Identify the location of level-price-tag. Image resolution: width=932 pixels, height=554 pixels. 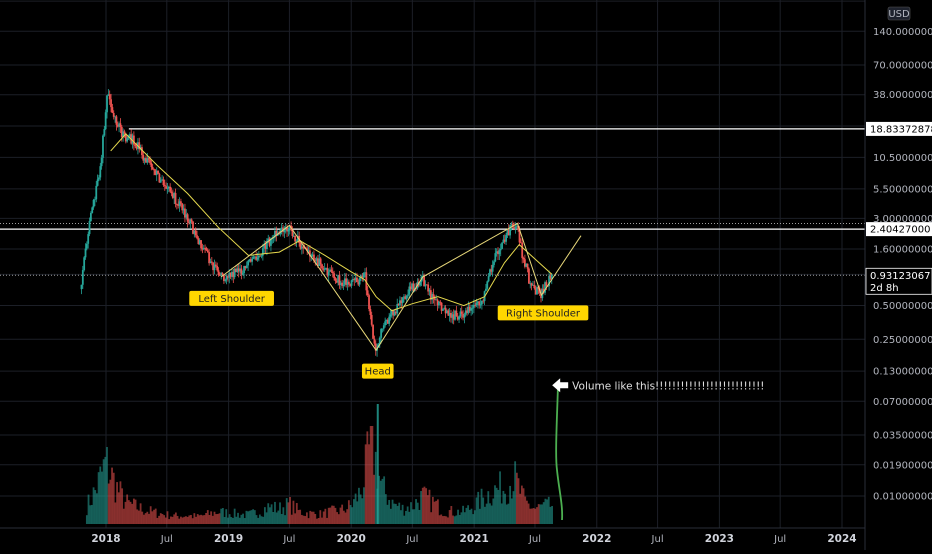
(899, 229).